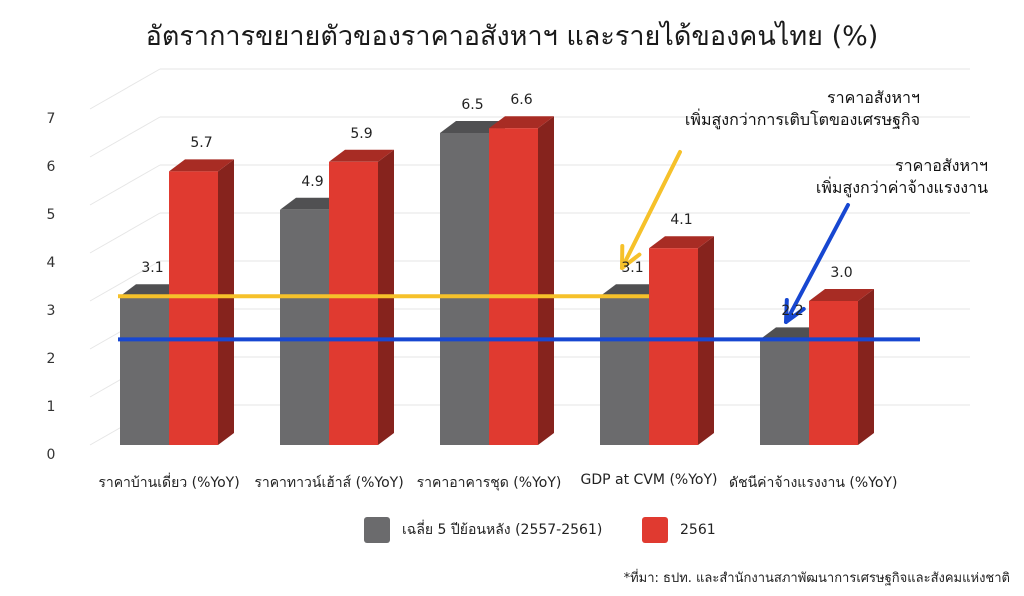  I want to click on legend-item-2561: 2561, so click(679, 530).